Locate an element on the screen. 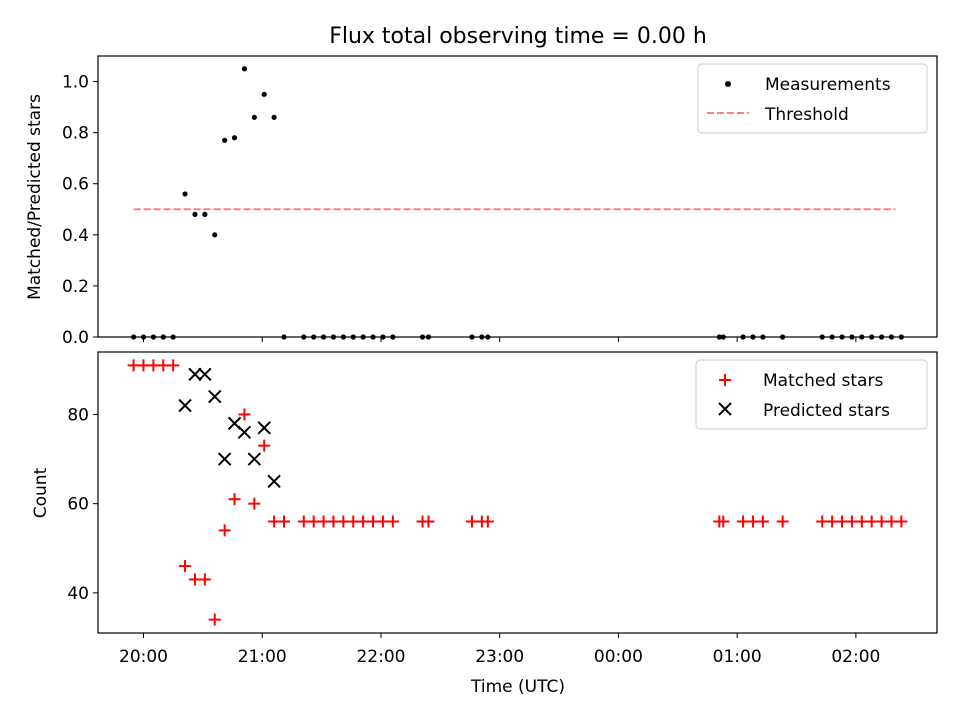 This screenshot has width=960, height=720. y-tick: 0.4 is located at coordinates (80, 236).